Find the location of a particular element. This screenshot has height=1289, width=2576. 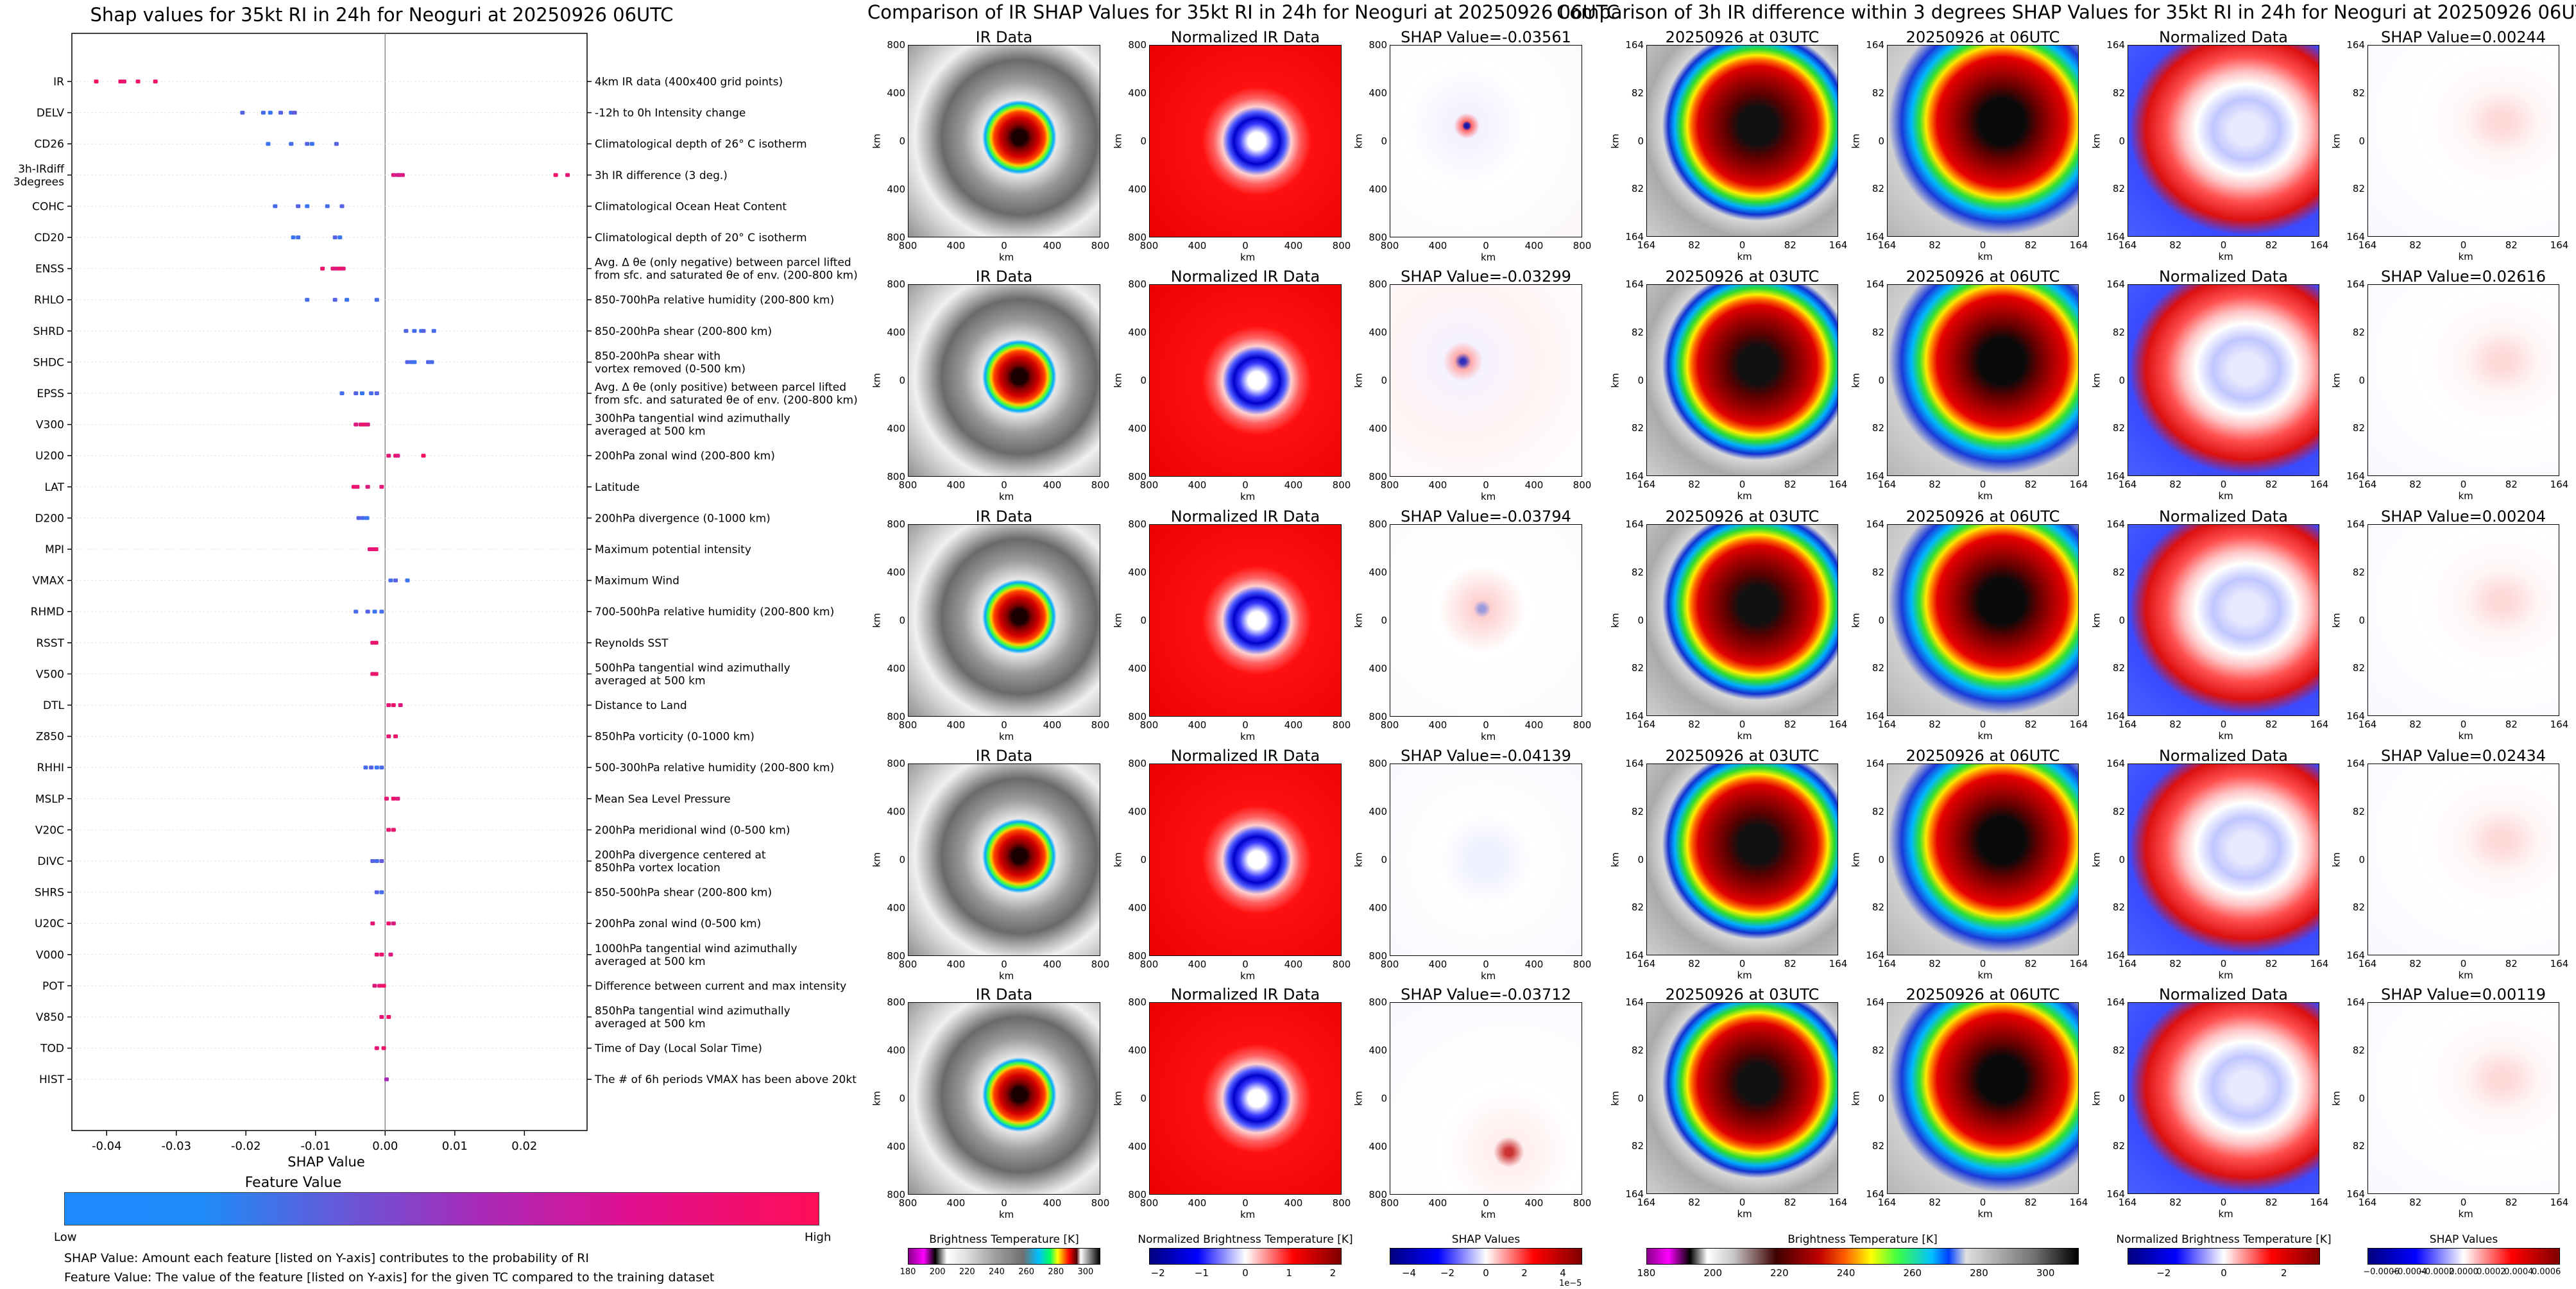

diff-column-title: 20250926 at 06UTC is located at coordinates (1983, 277).